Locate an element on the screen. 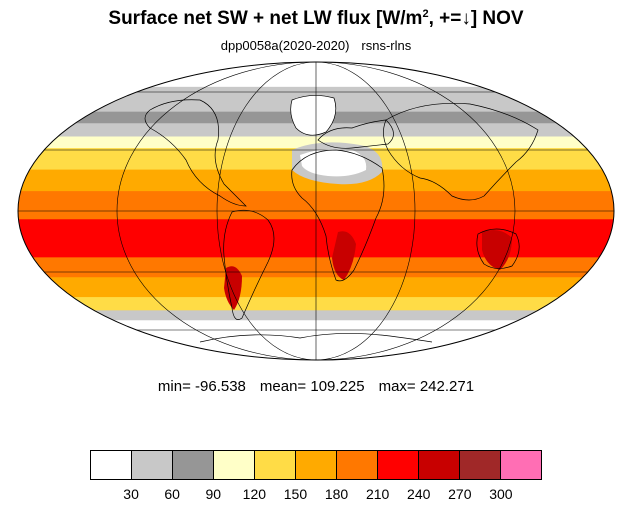 This screenshot has width=632, height=506. colorbar-tick-label: 30 is located at coordinates (131, 494).